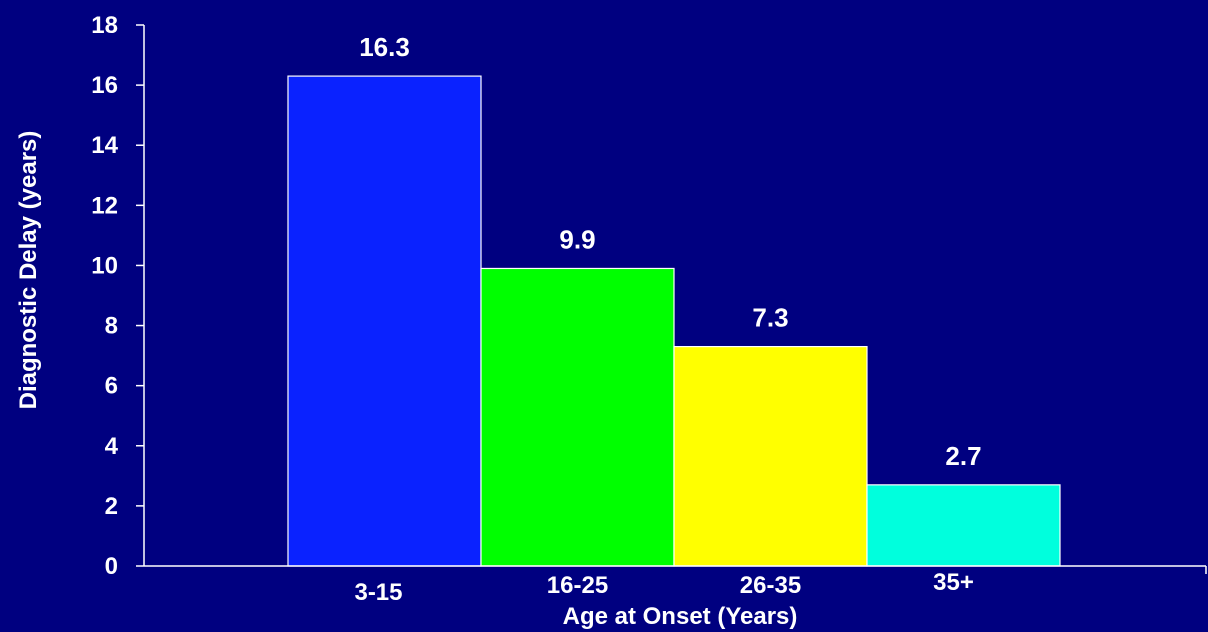  Describe the element at coordinates (963, 456) in the screenshot. I see `data-label: 2.7` at that location.